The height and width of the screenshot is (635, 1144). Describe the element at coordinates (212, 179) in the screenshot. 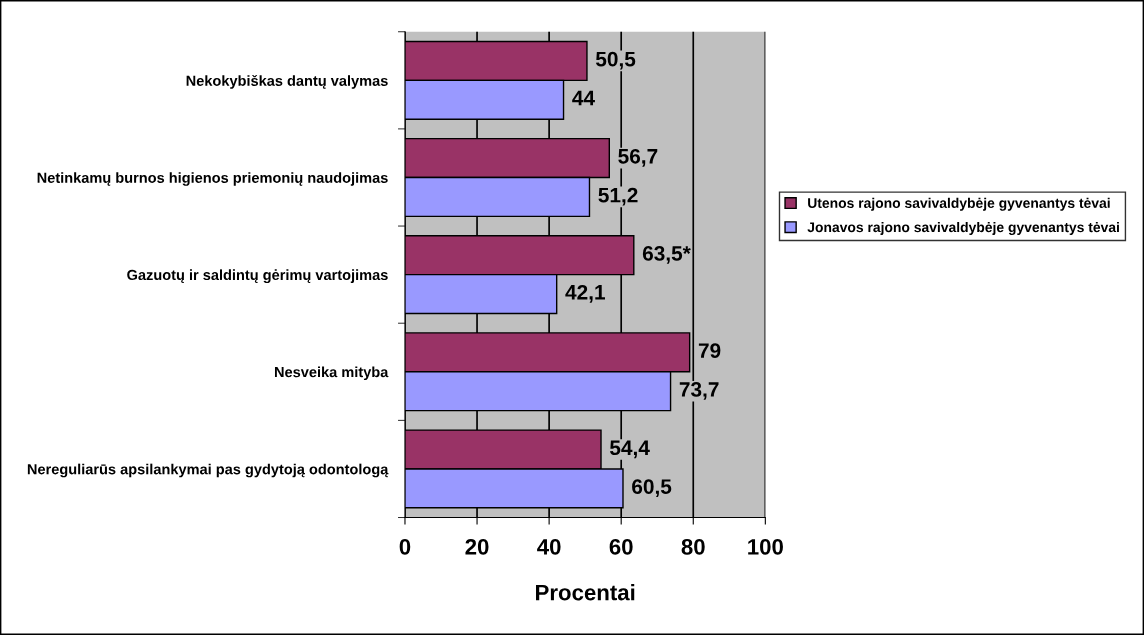

I see `y-tick-label: Netinkamų burnos higienos priemonių naudojimas` at that location.